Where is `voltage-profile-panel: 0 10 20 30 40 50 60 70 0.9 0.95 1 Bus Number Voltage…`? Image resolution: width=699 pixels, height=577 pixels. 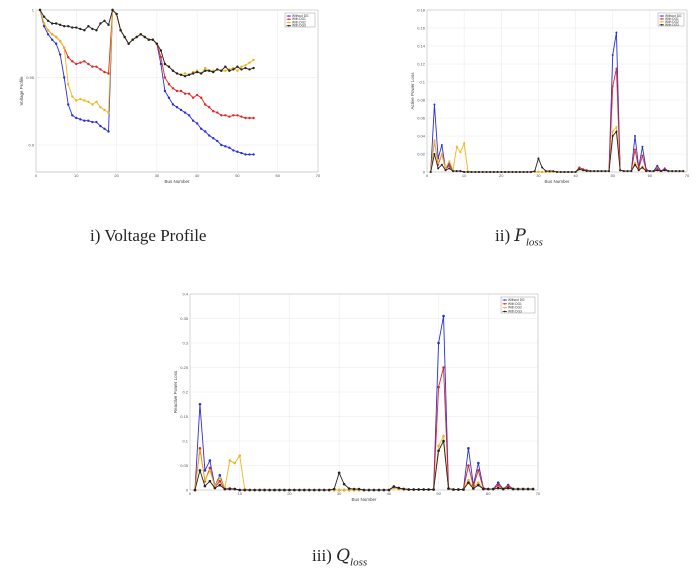 voltage-profile-panel: 0 10 20 30 40 50 60 70 0.9 0.95 1 Bus Number Voltage… is located at coordinates (167, 97).